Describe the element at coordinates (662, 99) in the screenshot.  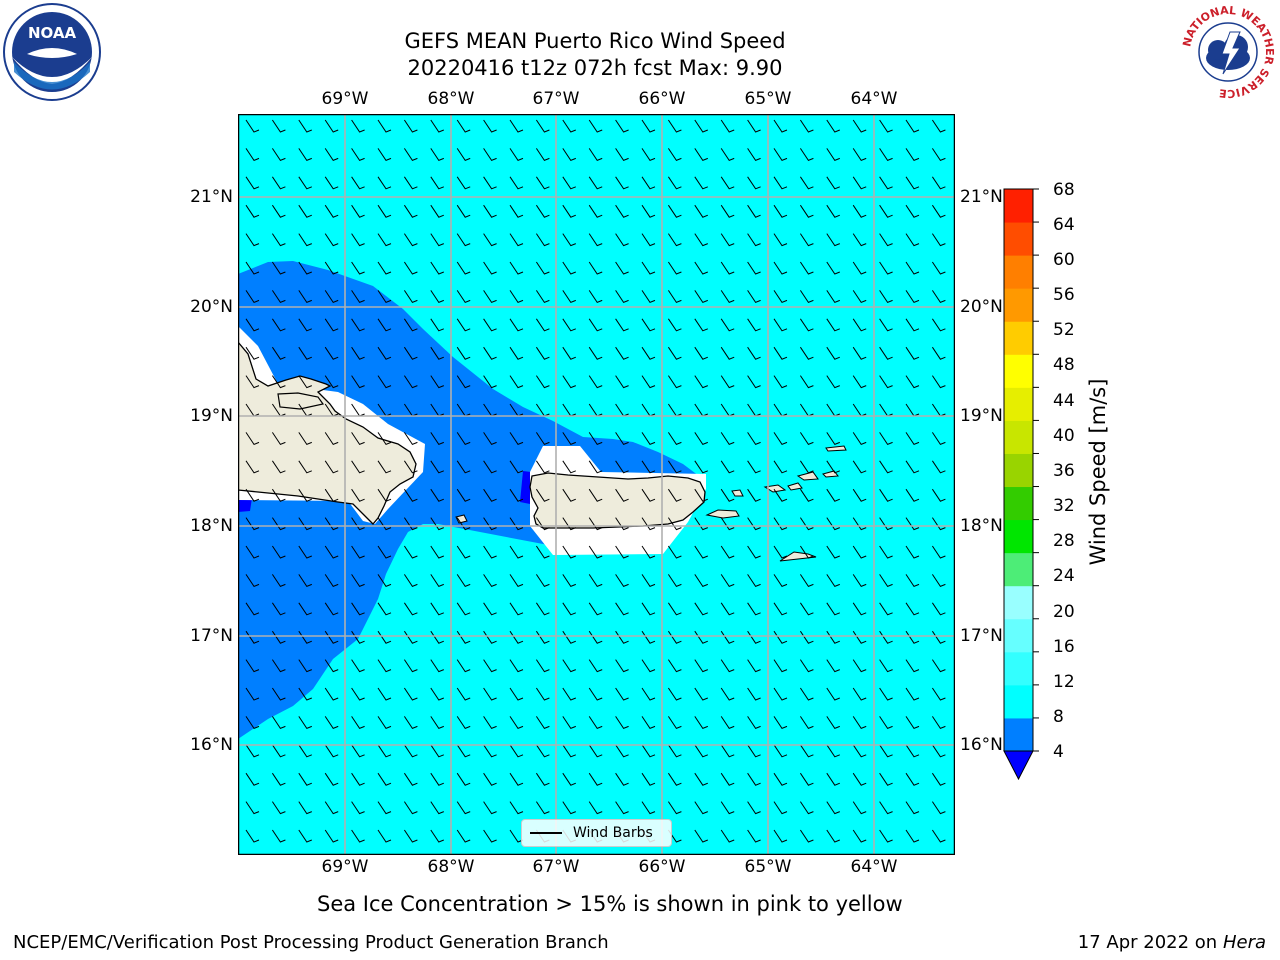
I see `lon-tick-top: 66°W` at that location.